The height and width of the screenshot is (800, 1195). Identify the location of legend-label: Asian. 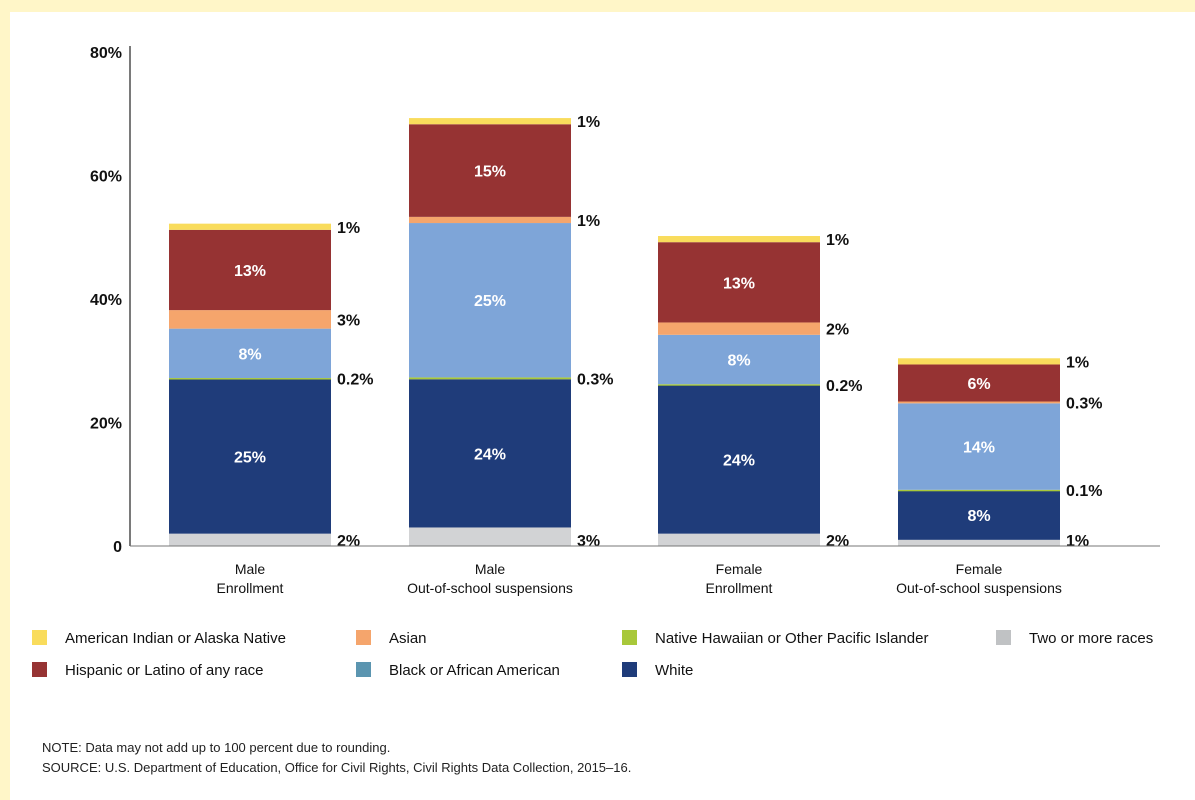
(408, 638).